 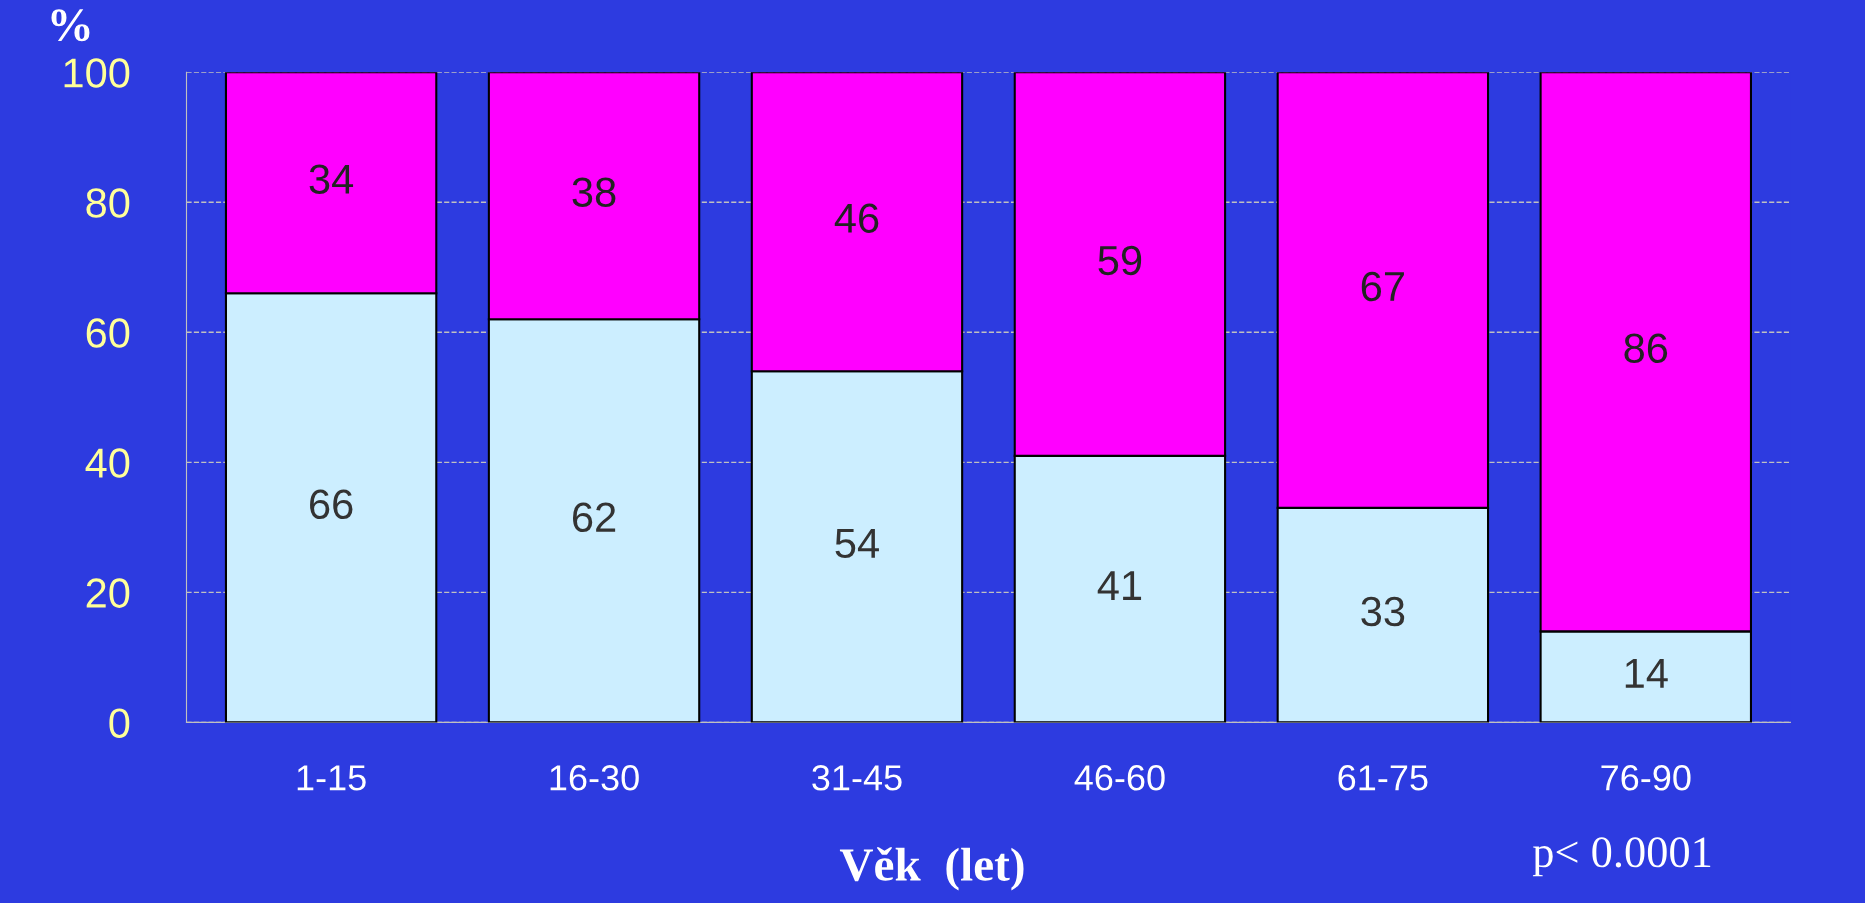 I want to click on x-tick-label: 16-30, so click(x=594, y=778).